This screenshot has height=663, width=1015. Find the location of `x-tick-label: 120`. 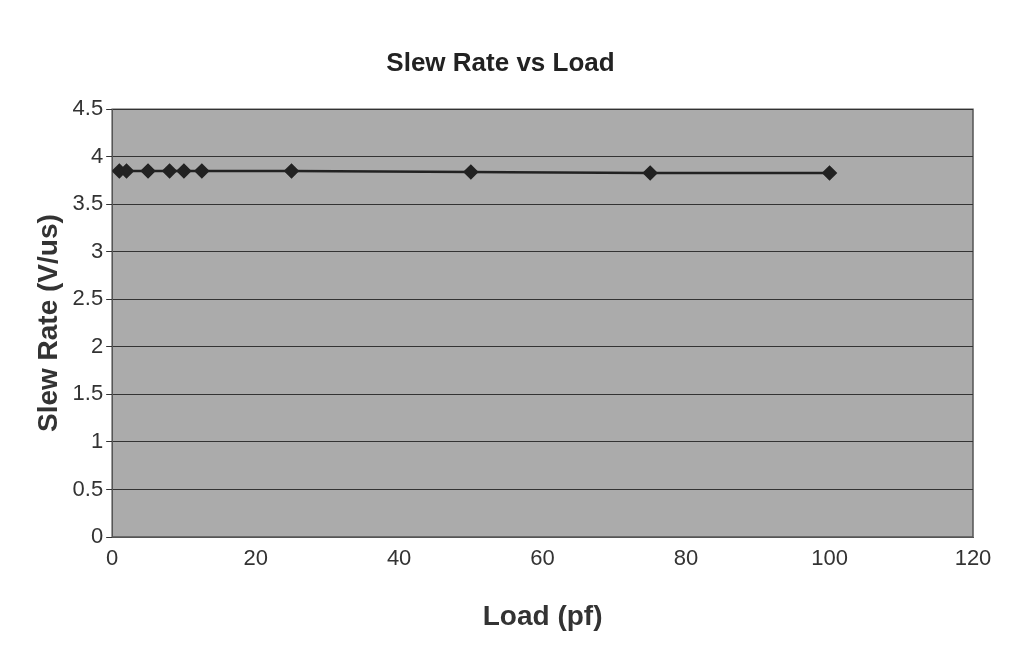

x-tick-label: 120 is located at coordinates (973, 558).